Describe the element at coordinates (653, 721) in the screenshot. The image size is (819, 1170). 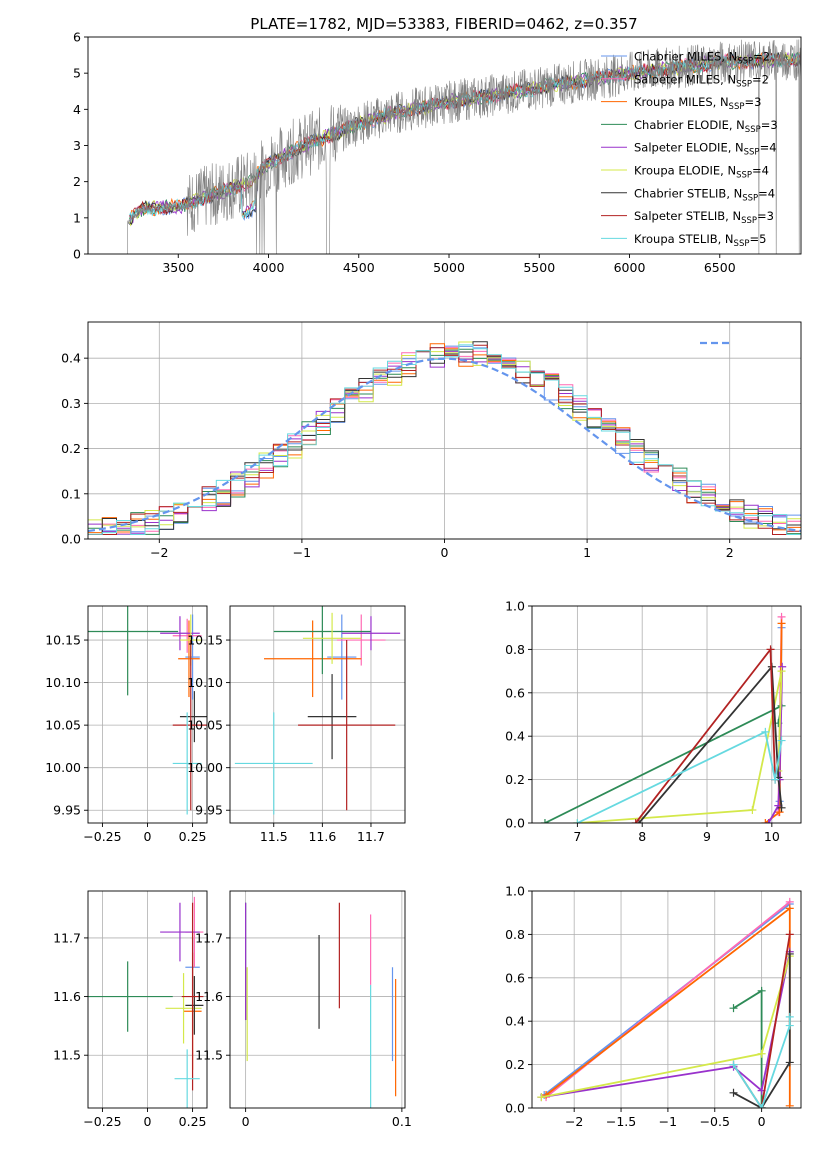
I see `axes-weight_vs_age: 7 8 9 10 0.0 0.2 0.4 0.6 0.8 1.0` at that location.